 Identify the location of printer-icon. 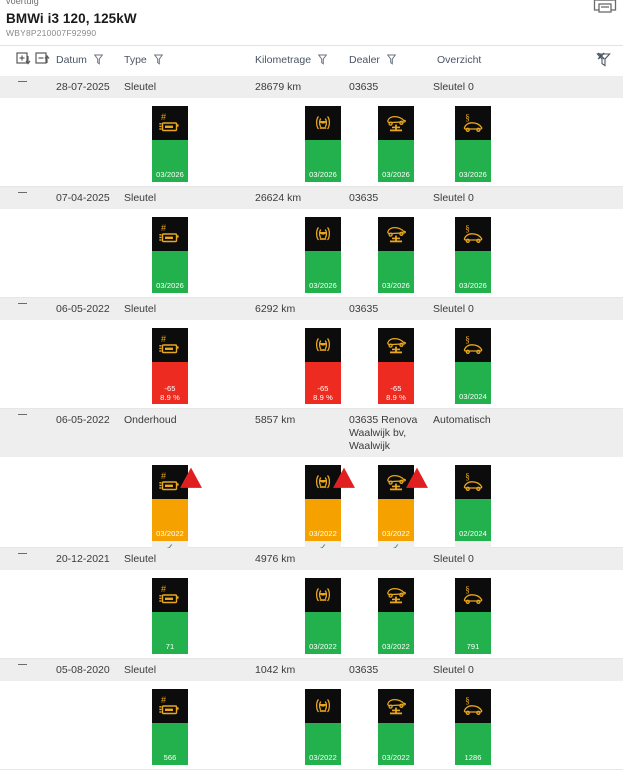
(605, 9).